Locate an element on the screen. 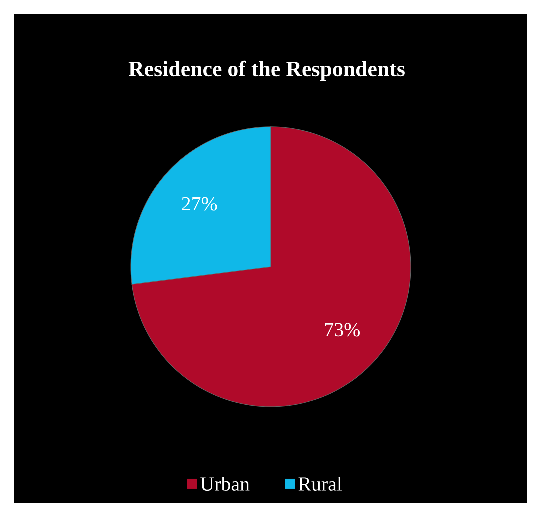  data-label: 27% is located at coordinates (200, 204).